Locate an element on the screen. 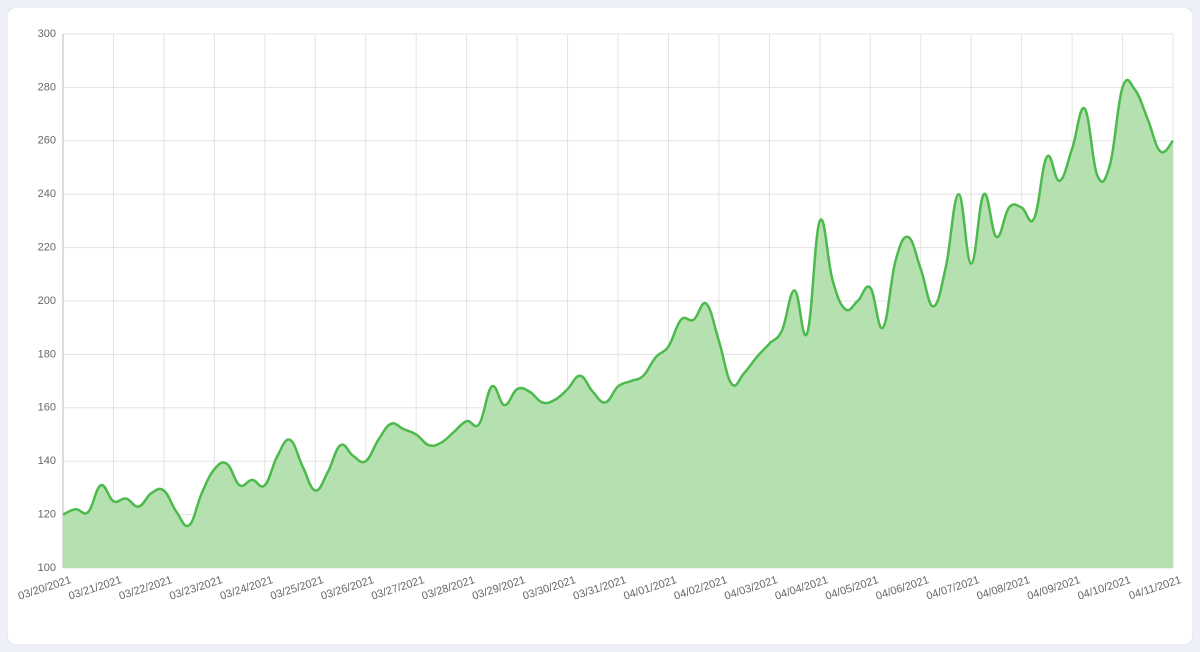  y-tick-label: 160 is located at coordinates (47, 408).